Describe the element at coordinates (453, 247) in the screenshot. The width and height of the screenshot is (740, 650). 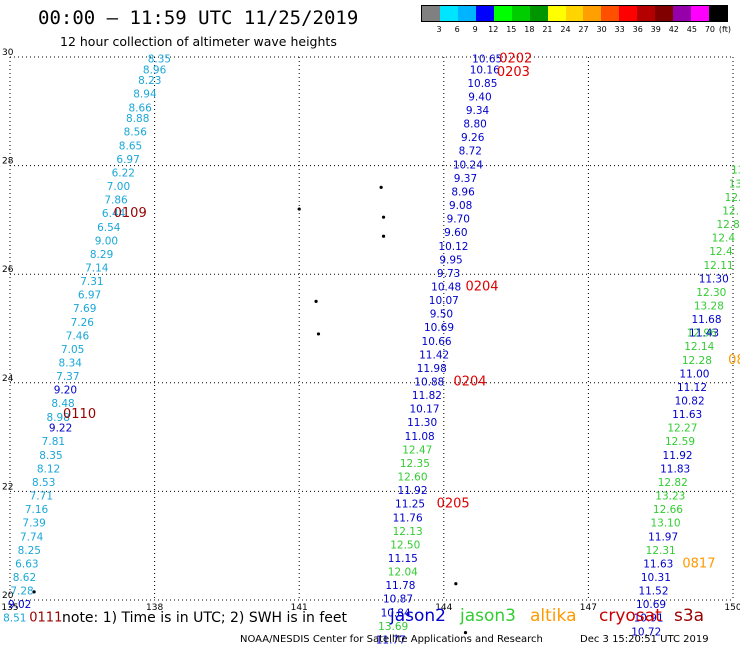
I see `swh-value-jason2: 10.12` at that location.